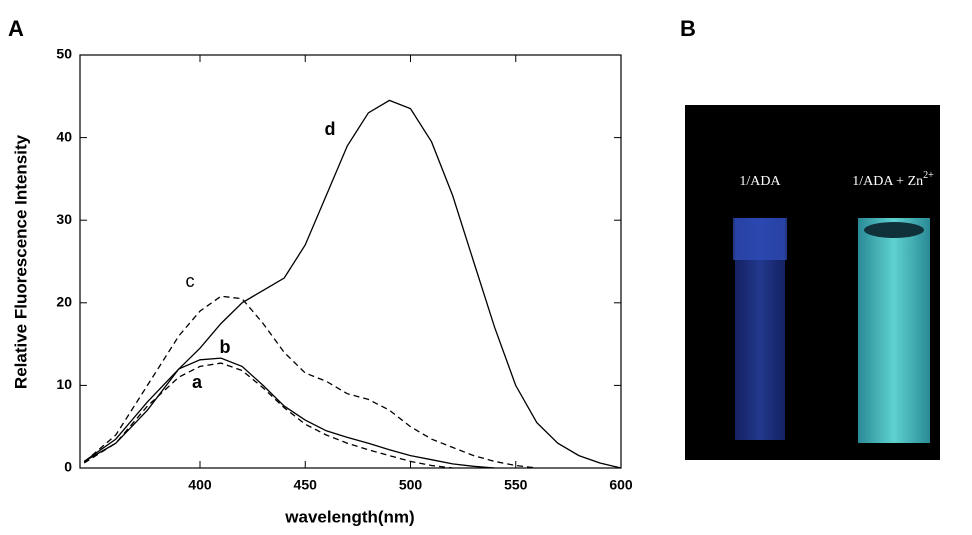 This screenshot has width=972, height=535. Describe the element at coordinates (200, 485) in the screenshot. I see `x-tick-label: 400` at that location.